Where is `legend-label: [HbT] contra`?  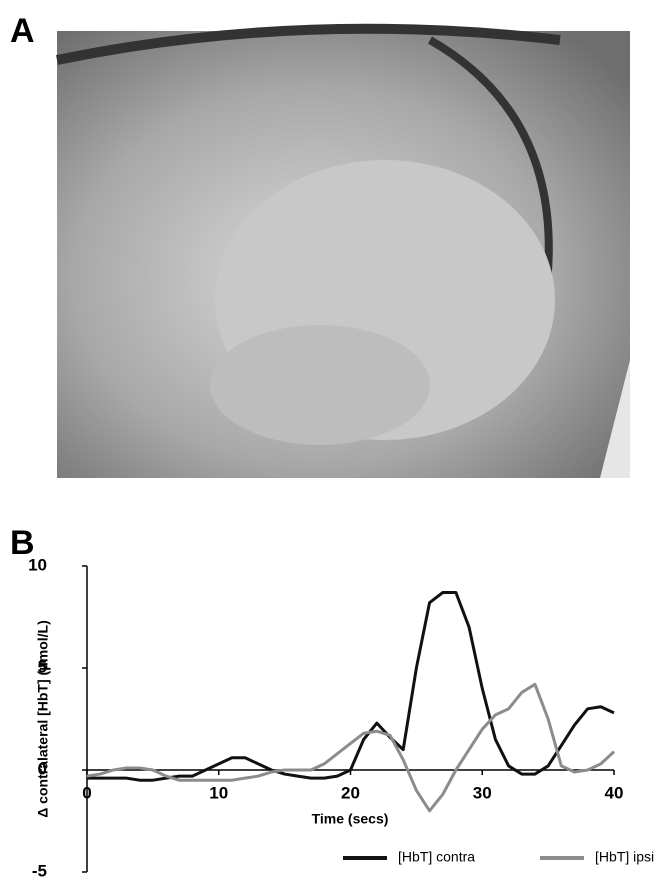
legend-label: [HbT] contra is located at coordinates (436, 857).